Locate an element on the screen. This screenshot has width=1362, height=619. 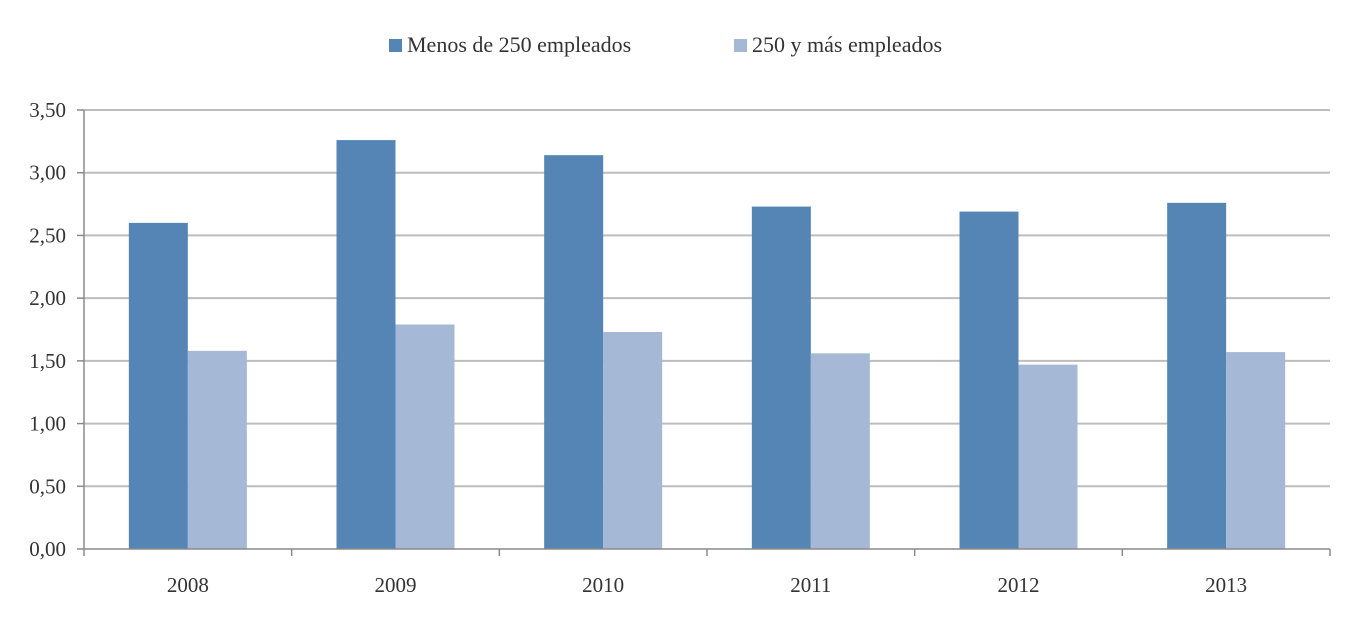
y-tick-label: 3,50 is located at coordinates (47, 110).